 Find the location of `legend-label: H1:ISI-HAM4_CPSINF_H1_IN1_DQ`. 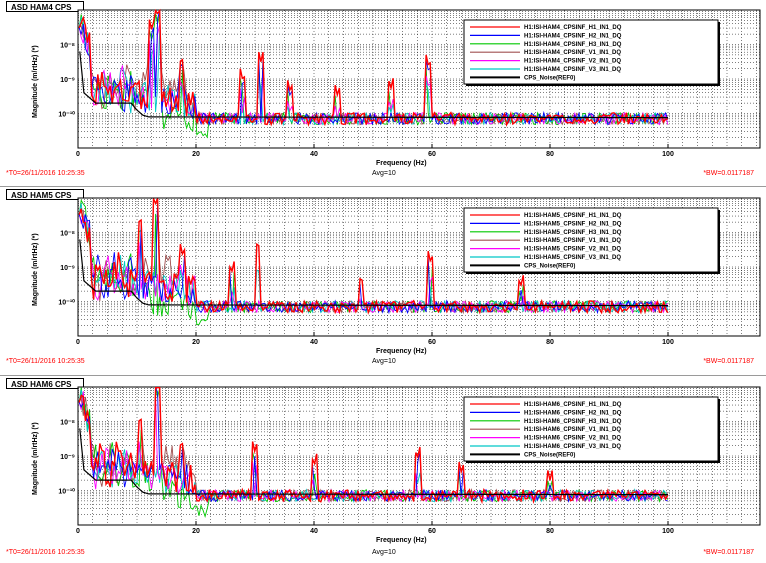

legend-label: H1:ISI-HAM4_CPSINF_H1_IN1_DQ is located at coordinates (573, 28).